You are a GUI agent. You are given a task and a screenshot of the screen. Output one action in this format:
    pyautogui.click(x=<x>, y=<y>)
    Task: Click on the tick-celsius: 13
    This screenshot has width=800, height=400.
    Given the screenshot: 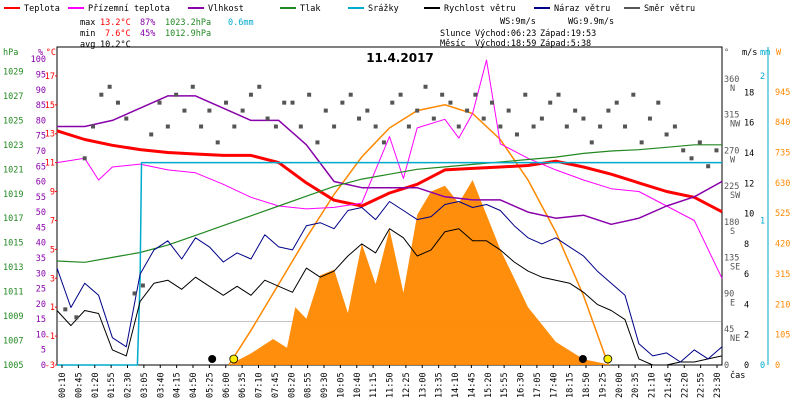 What is the action you would take?
    pyautogui.click(x=50, y=135)
    